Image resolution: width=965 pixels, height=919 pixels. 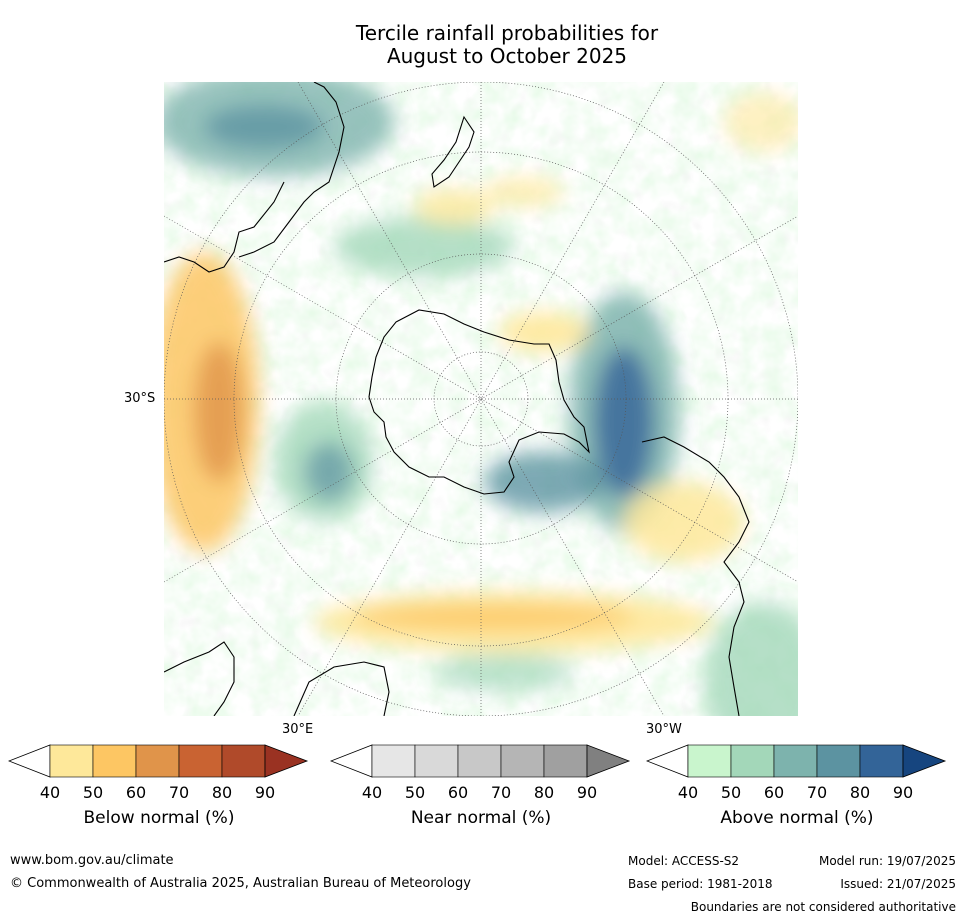 What do you see at coordinates (684, 861) in the screenshot?
I see `model-text: Model: ACCESS-S2` at bounding box center [684, 861].